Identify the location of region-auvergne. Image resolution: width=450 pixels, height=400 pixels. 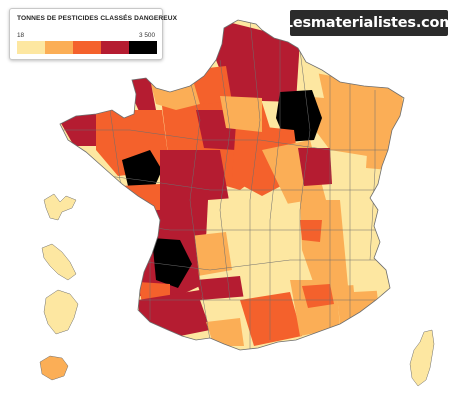
(283, 231).